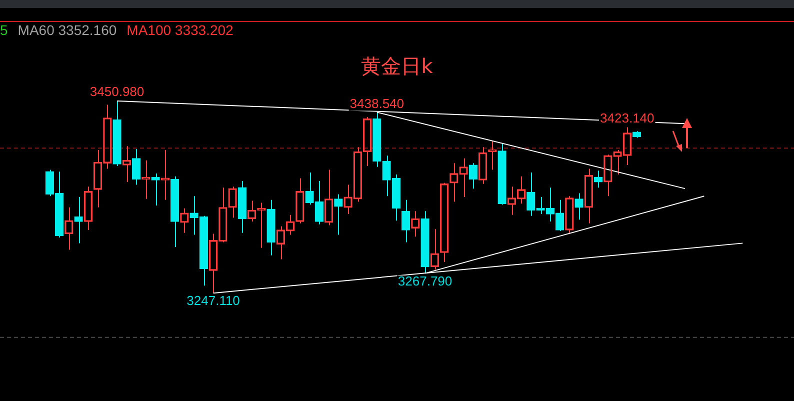  What do you see at coordinates (67, 30) in the screenshot?
I see `text: MA60 3352.160` at bounding box center [67, 30].